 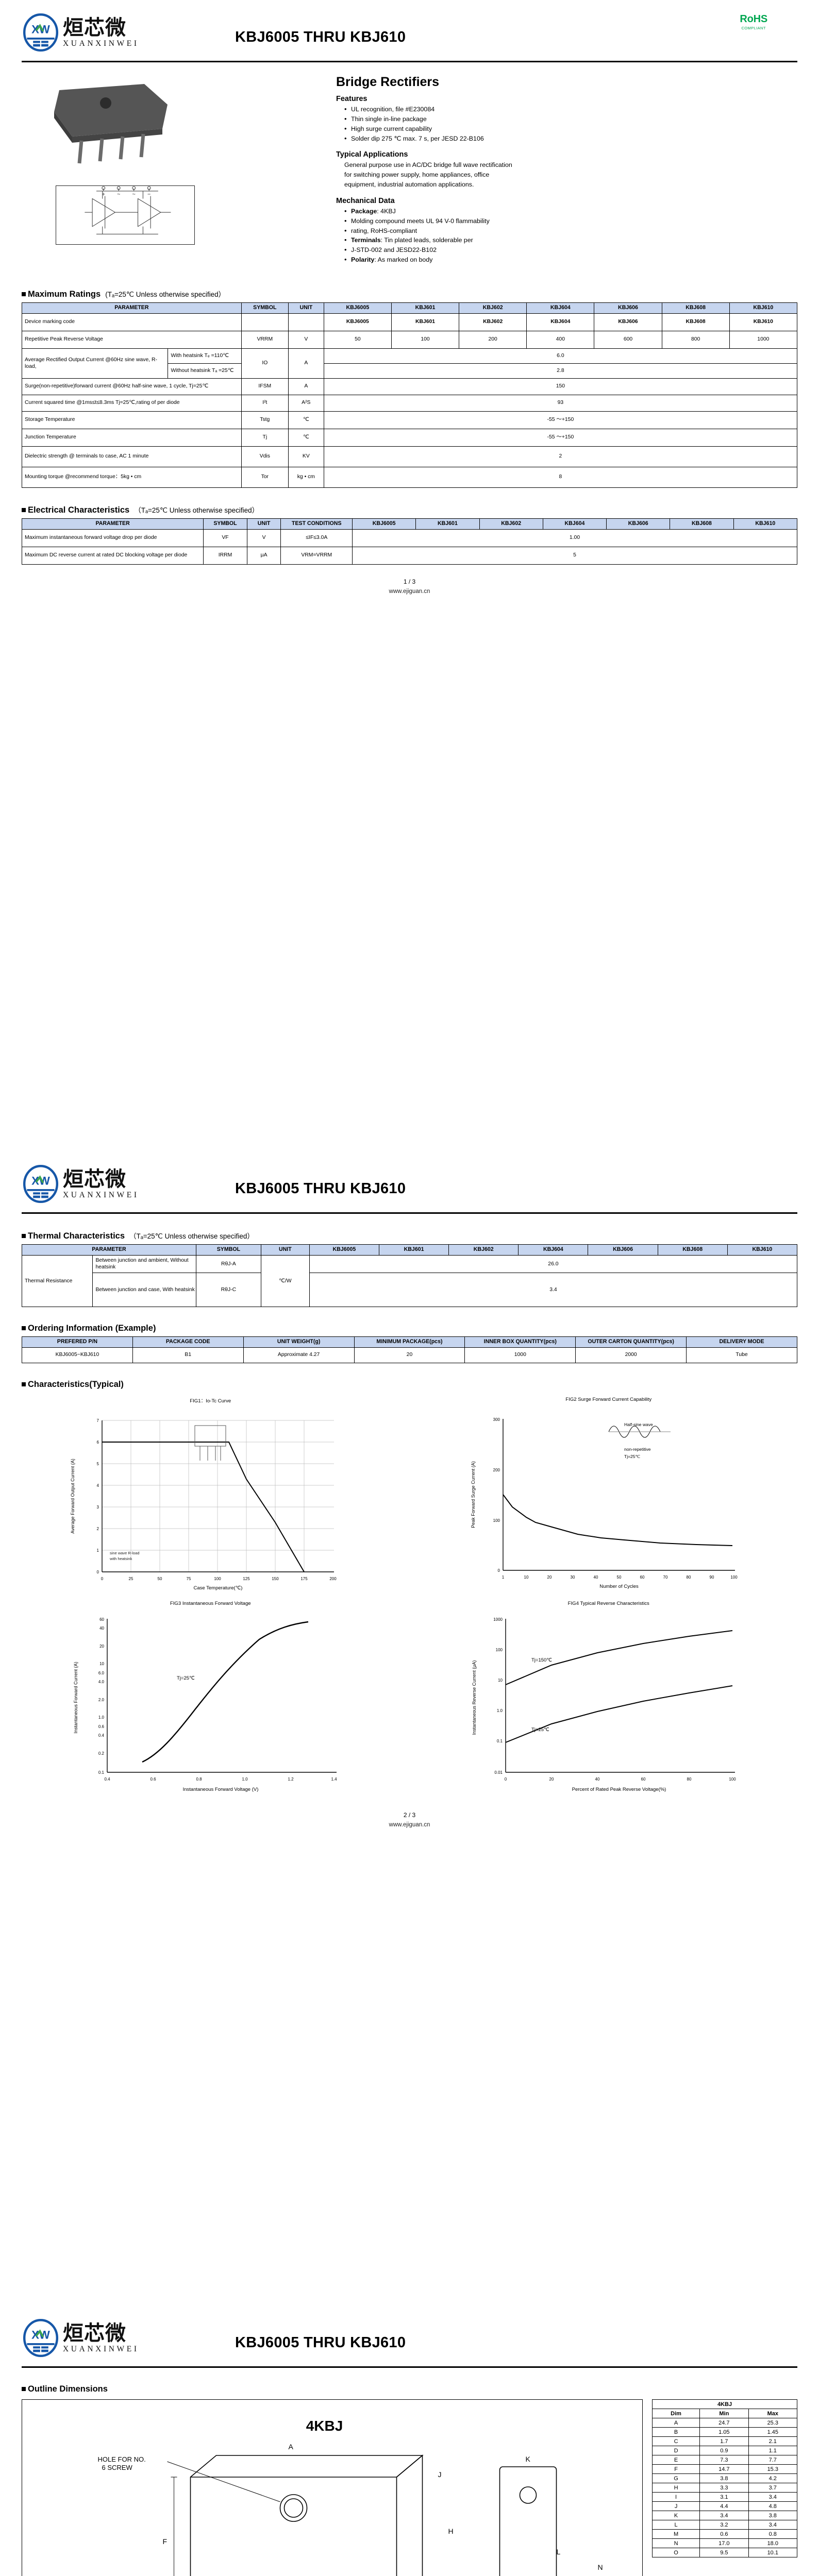 I want to click on svg-text: 0.1, so click(x=101, y=1773).